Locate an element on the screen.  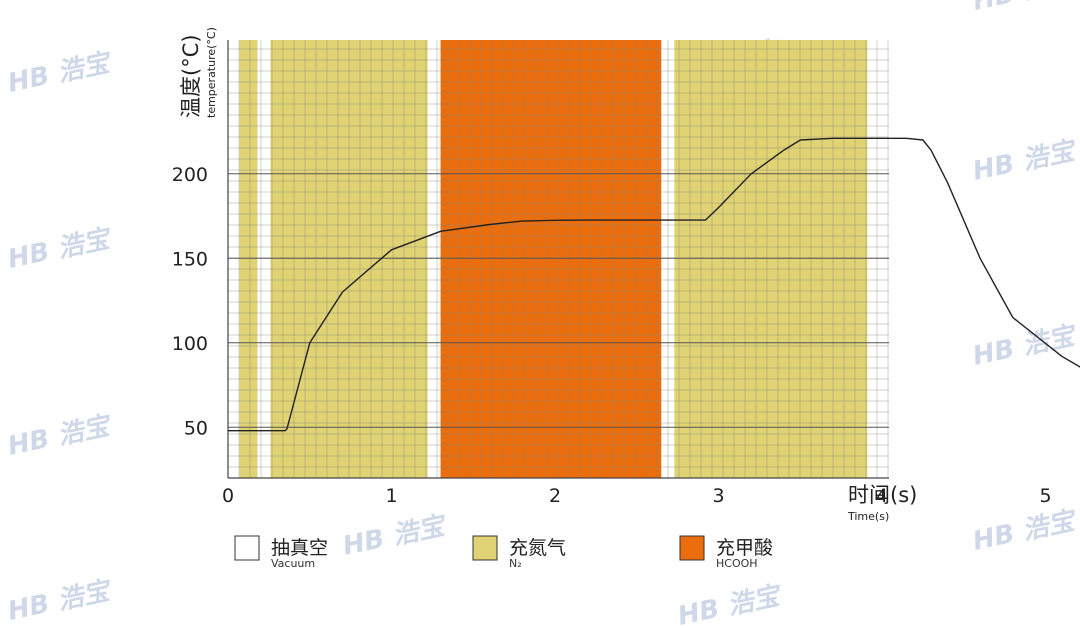
legend-sublabel-nitrogen: N₂ is located at coordinates (515, 563).